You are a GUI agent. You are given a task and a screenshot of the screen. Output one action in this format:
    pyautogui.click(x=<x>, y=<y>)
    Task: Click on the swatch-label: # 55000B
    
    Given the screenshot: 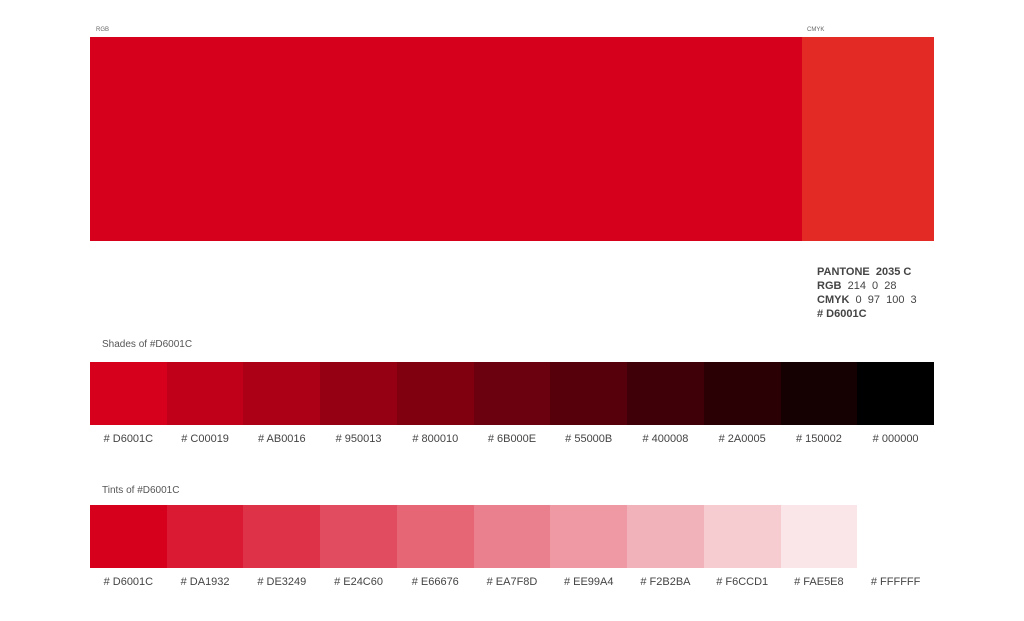 What is the action you would take?
    pyautogui.click(x=589, y=439)
    